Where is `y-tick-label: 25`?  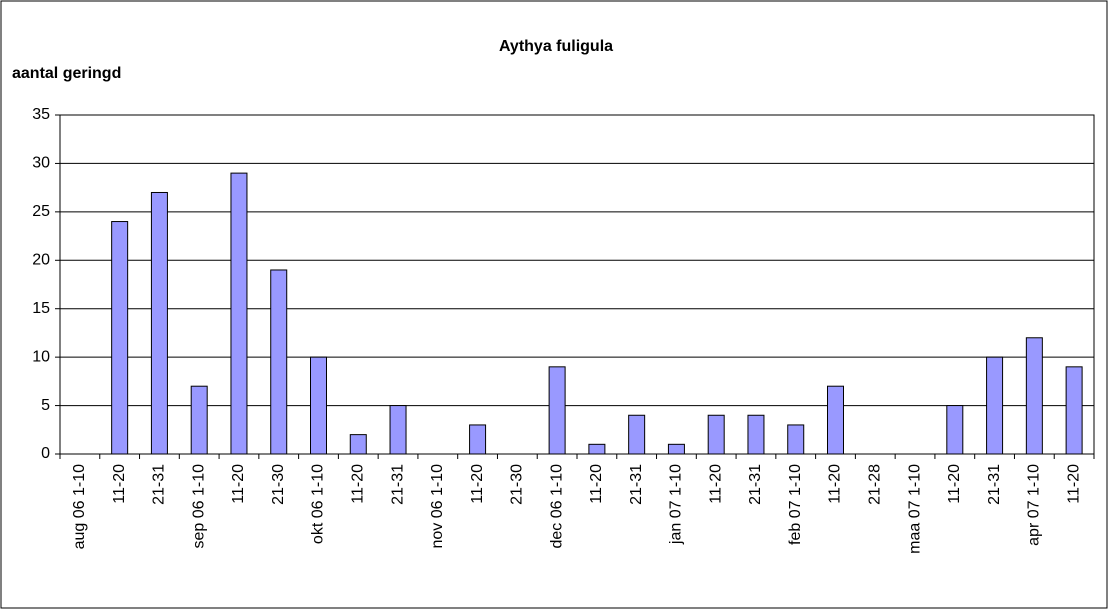 y-tick-label: 25 is located at coordinates (41, 211).